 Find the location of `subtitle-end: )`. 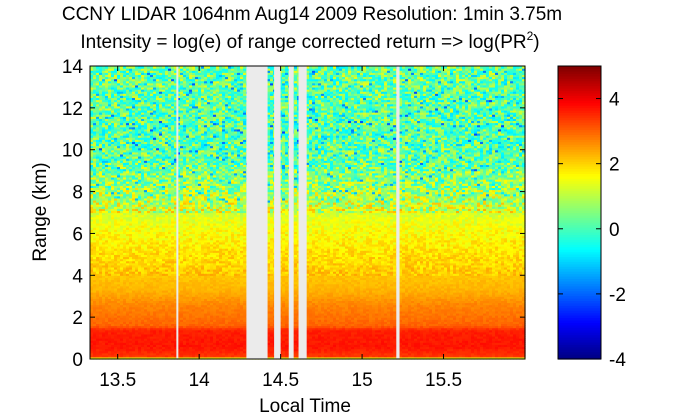

subtitle-end: ) is located at coordinates (536, 42).